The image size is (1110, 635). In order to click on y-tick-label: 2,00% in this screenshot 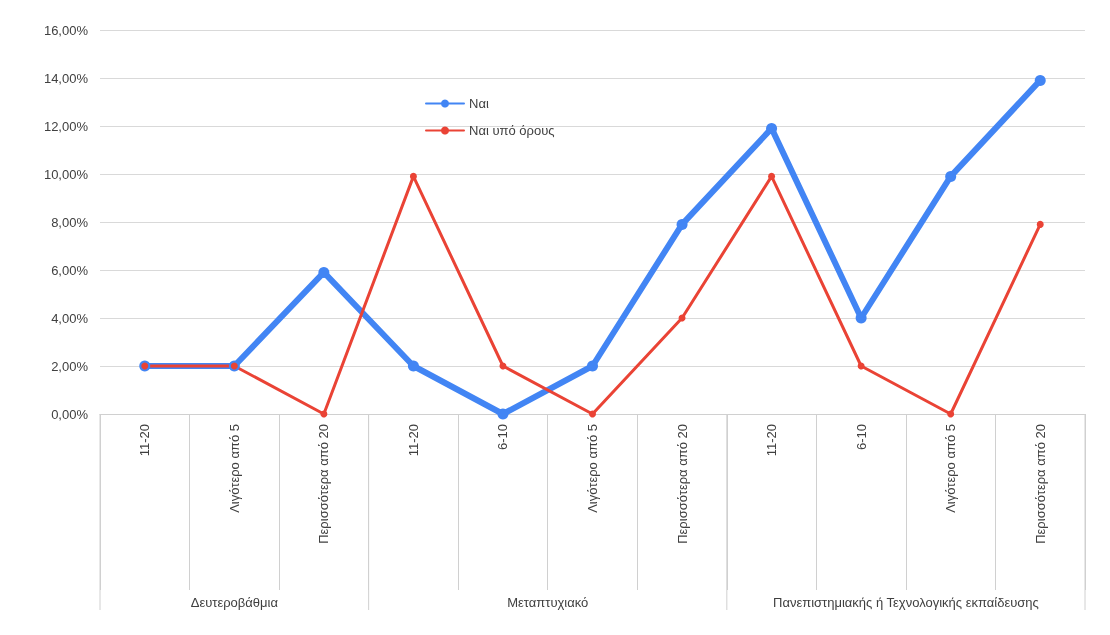, I will do `click(70, 366)`.